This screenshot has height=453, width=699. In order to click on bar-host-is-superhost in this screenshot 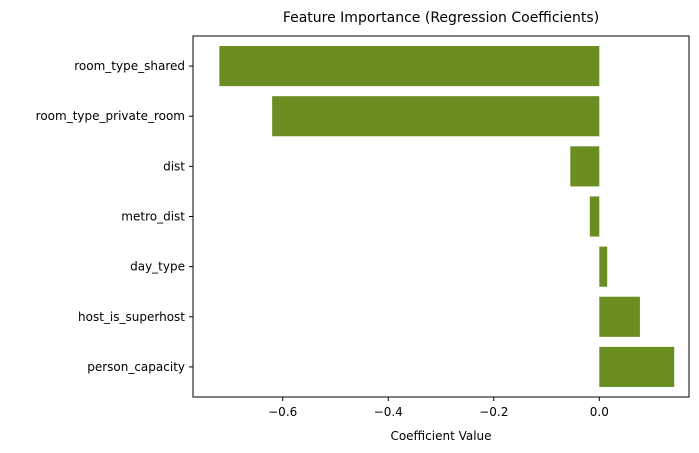, I will do `click(619, 316)`.